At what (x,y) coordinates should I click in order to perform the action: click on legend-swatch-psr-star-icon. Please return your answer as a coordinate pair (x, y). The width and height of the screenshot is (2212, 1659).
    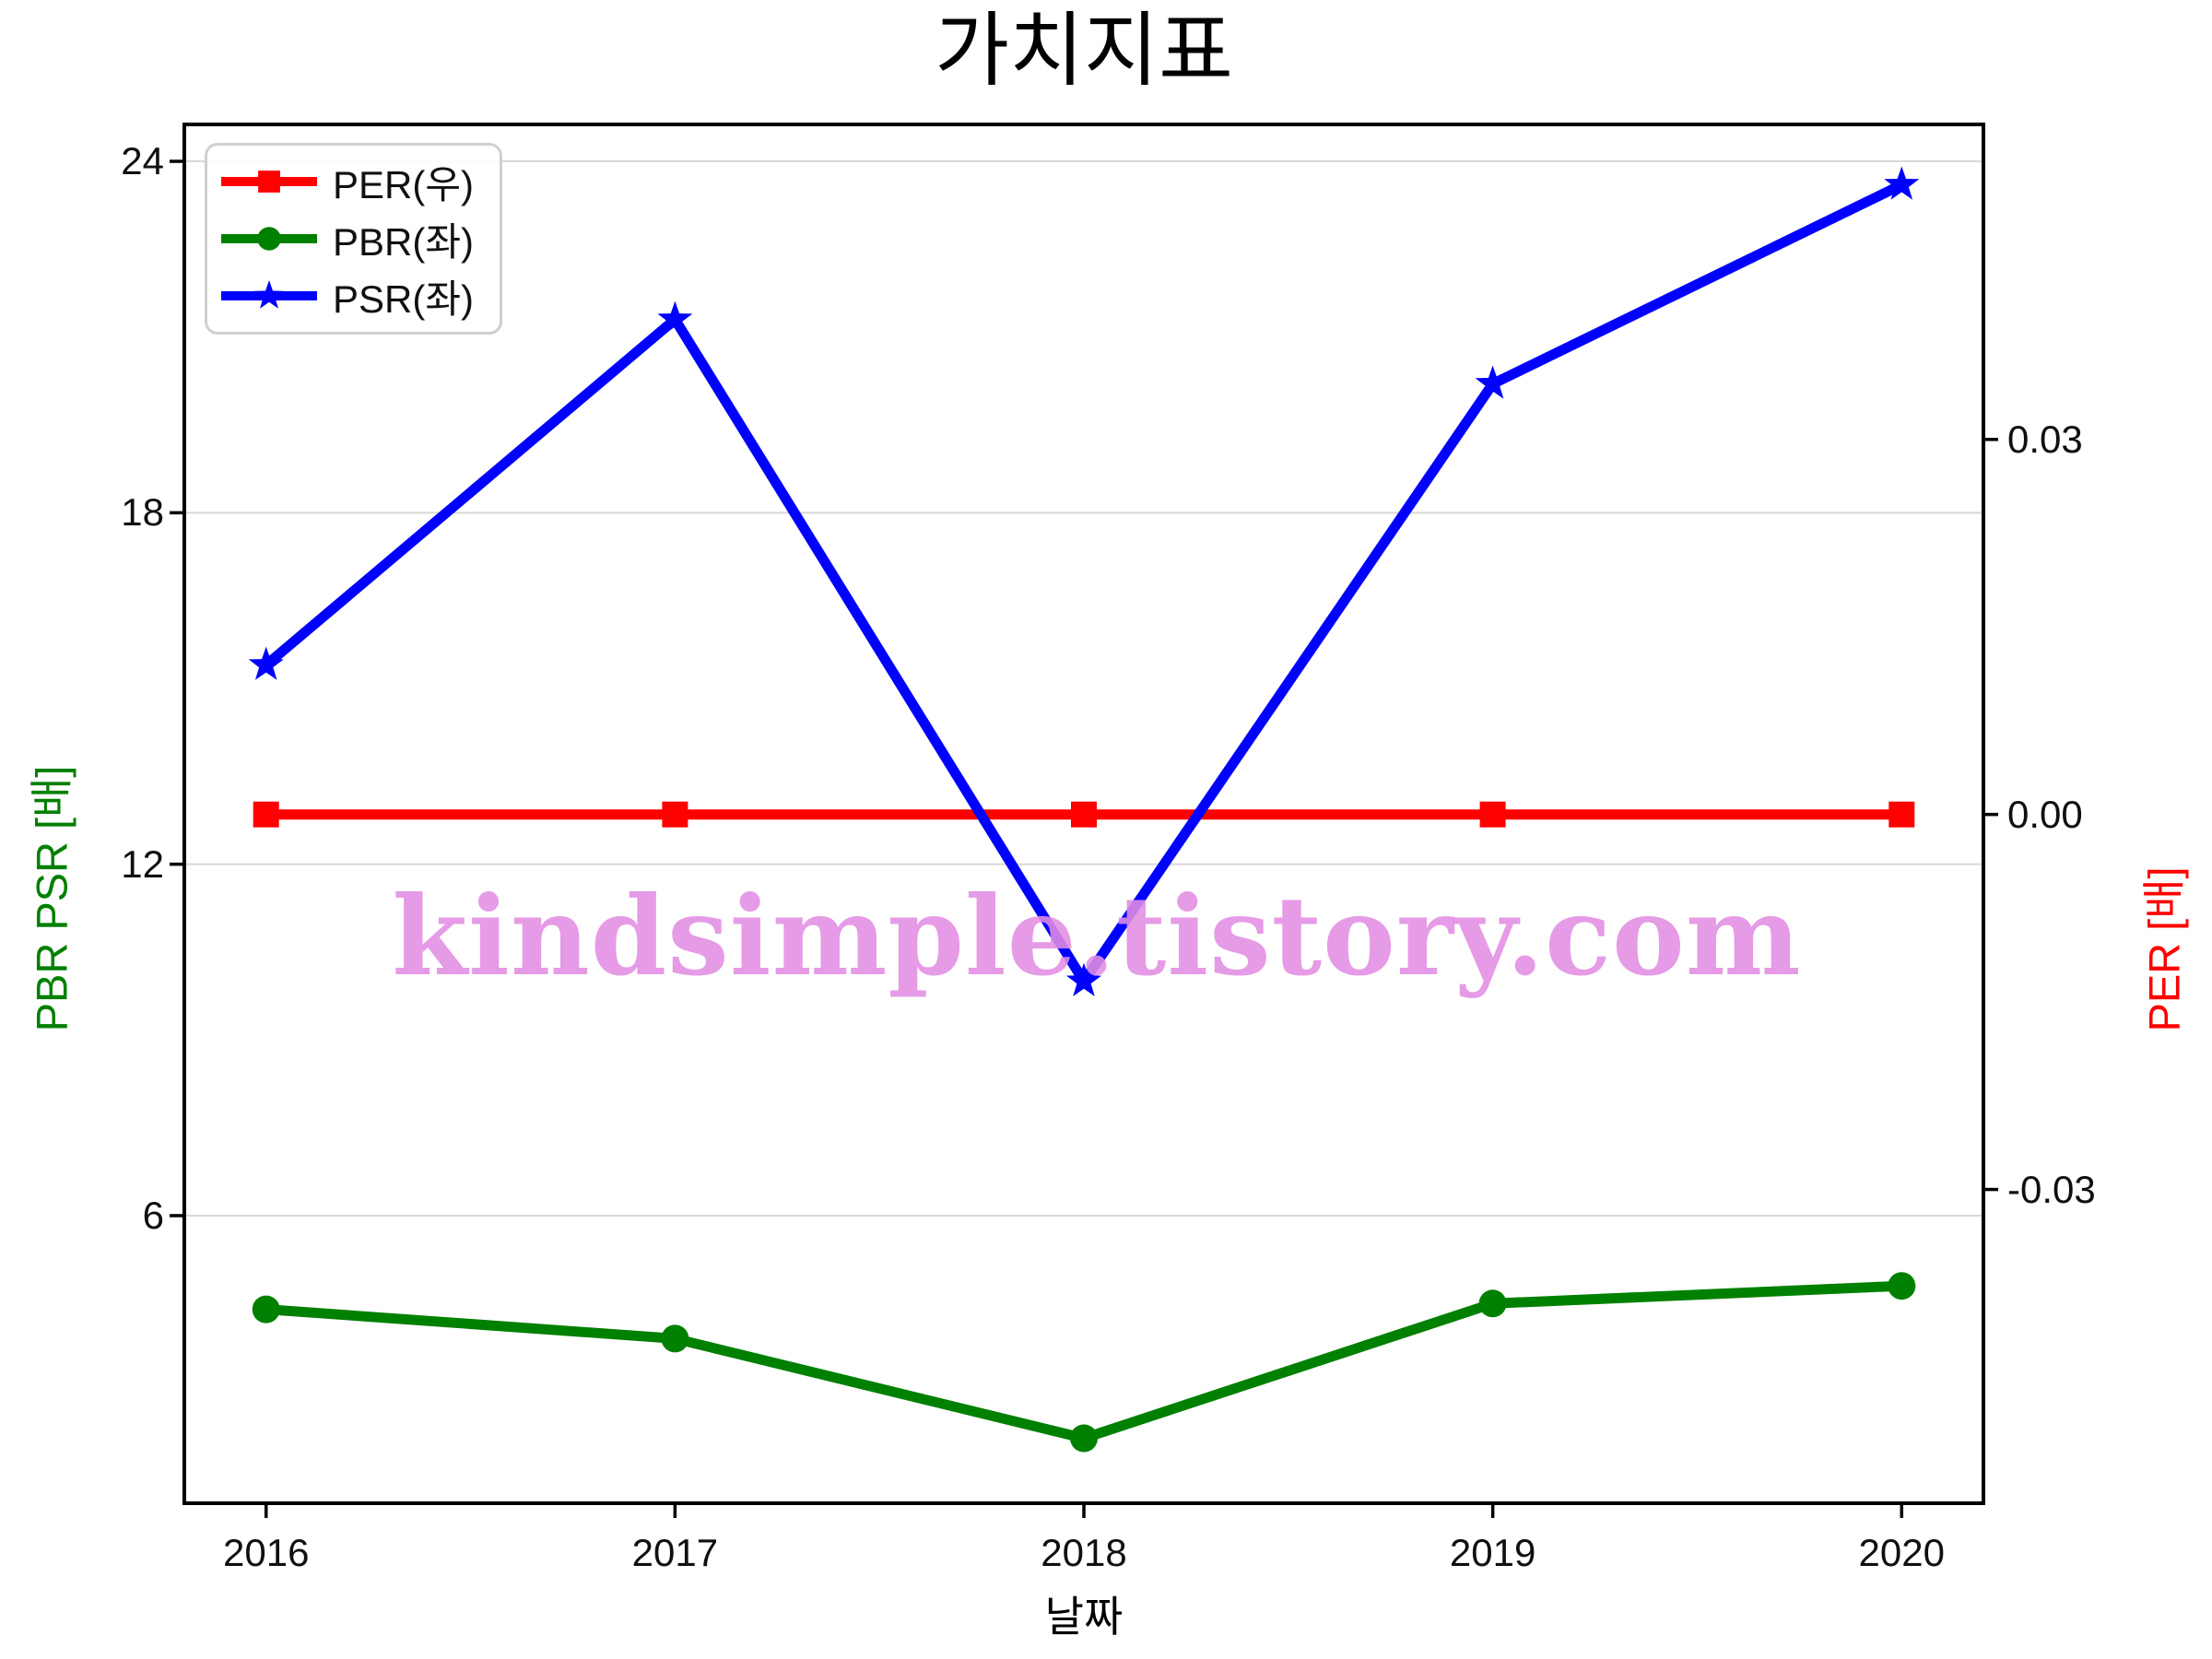
    Looking at the image, I should click on (269, 296).